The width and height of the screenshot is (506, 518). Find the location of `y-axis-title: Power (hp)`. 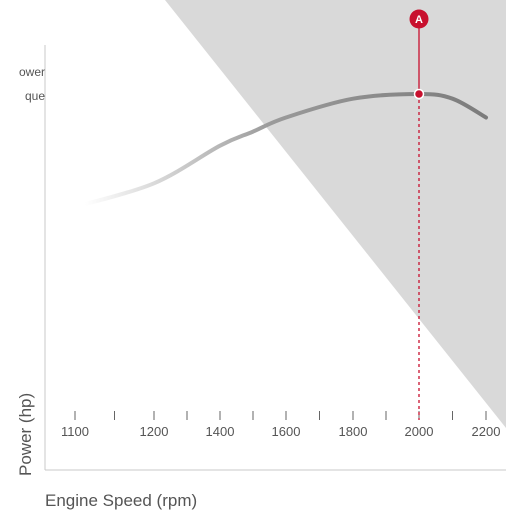

y-axis-title: Power (hp) is located at coordinates (25, 434).